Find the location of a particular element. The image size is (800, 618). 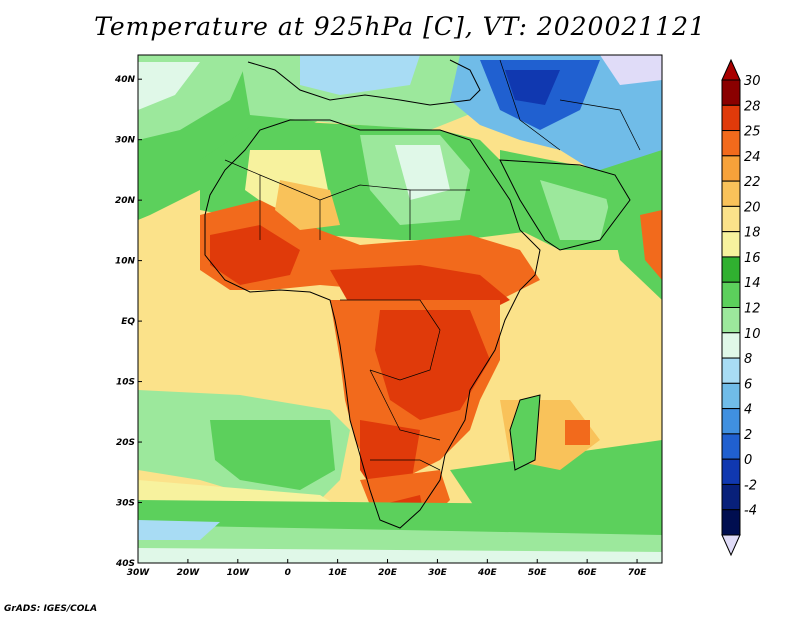

lat-label: 20N is located at coordinates (125, 201).